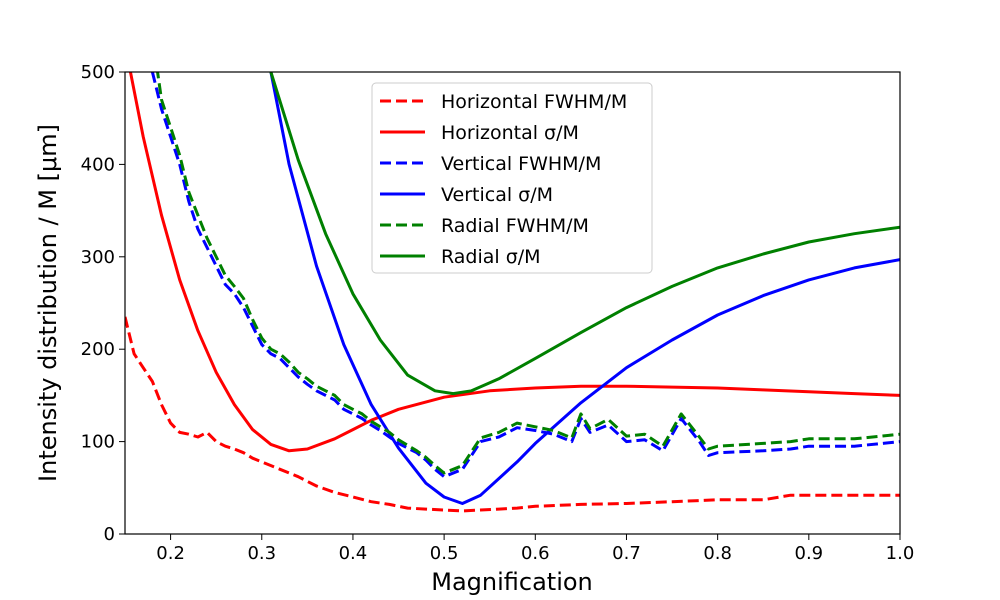  What do you see at coordinates (497, 195) in the screenshot?
I see `legend-label: Vertical σ/M` at bounding box center [497, 195].